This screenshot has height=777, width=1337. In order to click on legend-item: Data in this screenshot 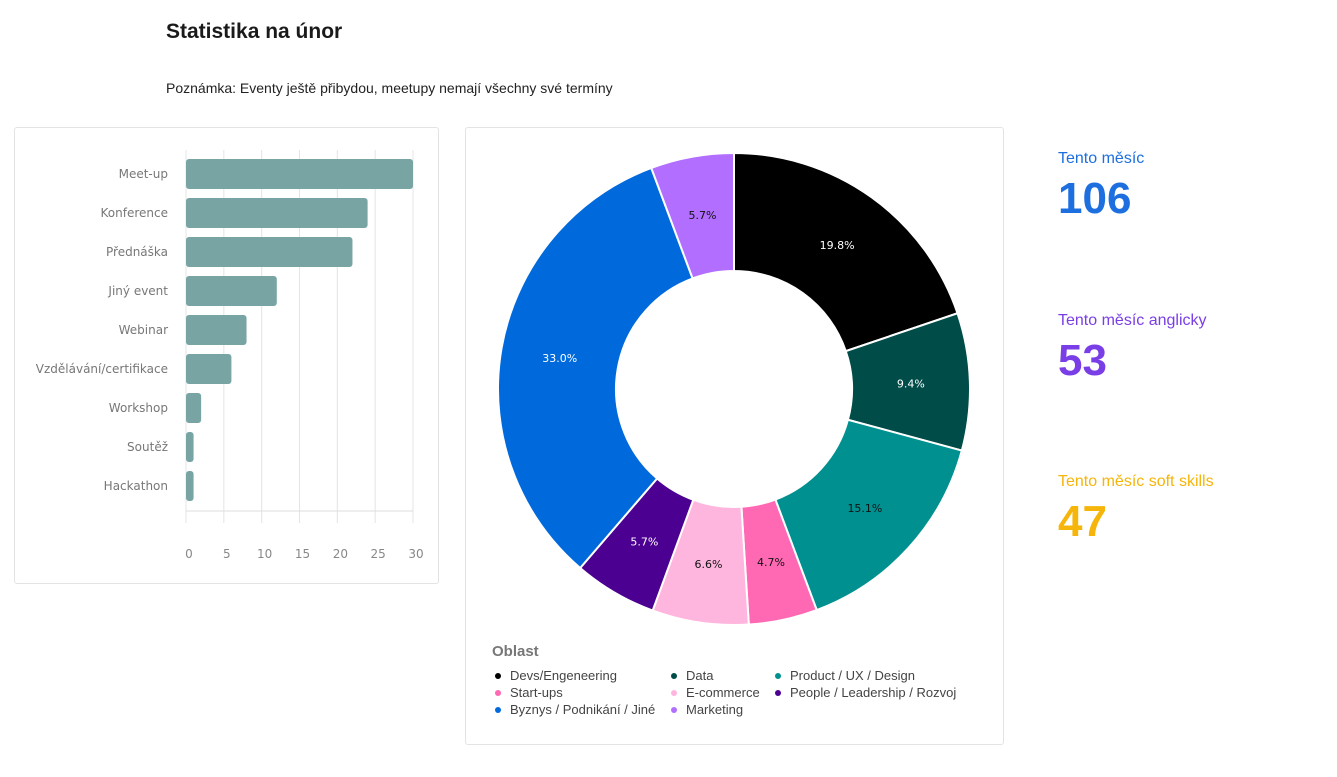, I will do `click(720, 675)`.